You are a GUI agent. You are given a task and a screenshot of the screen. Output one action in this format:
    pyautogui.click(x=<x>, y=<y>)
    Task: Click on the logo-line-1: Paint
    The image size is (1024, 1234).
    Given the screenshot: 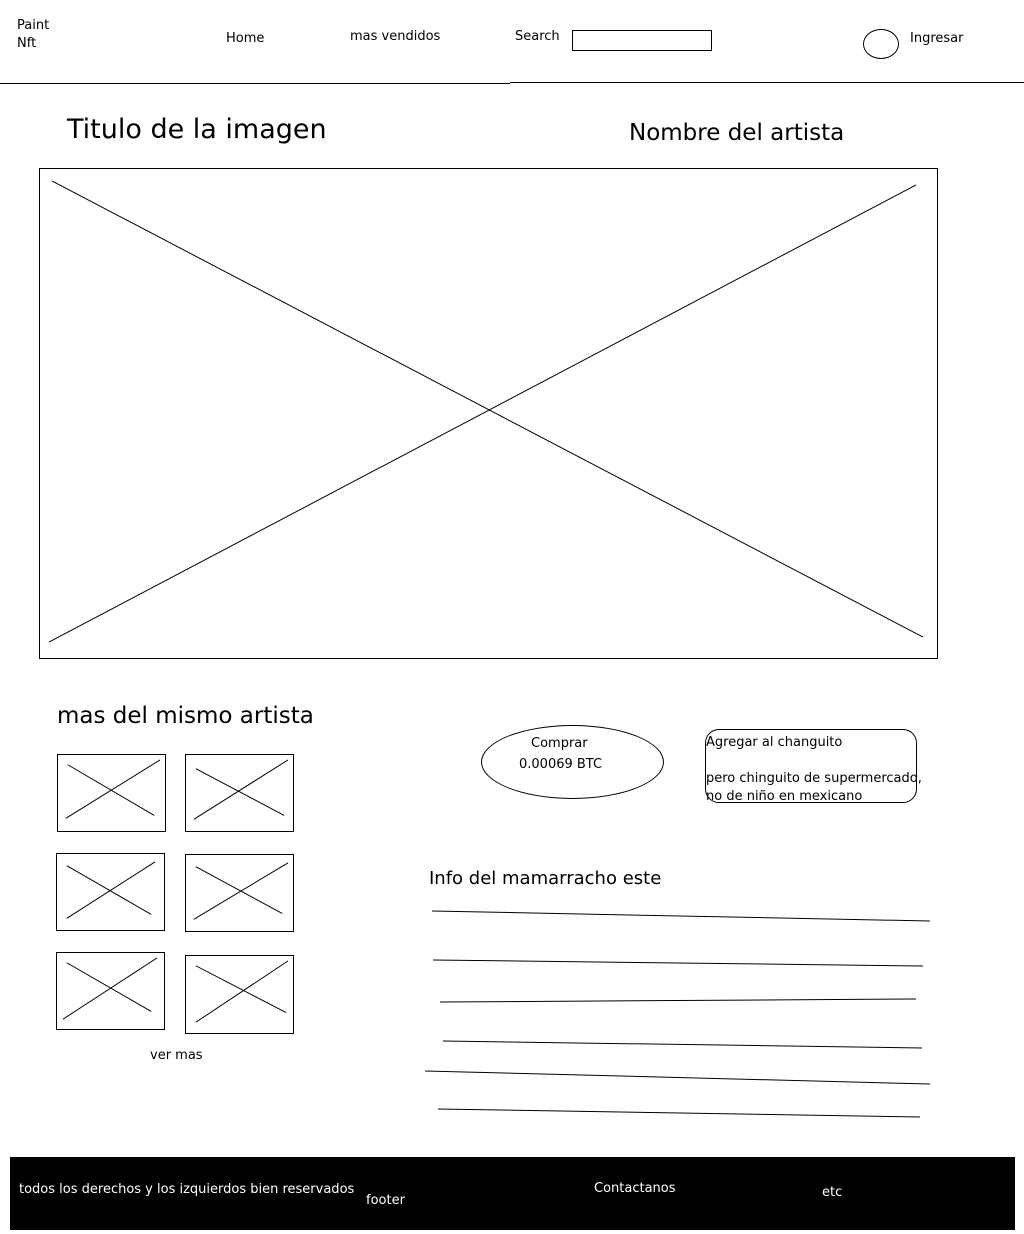 What is the action you would take?
    pyautogui.click(x=33, y=25)
    